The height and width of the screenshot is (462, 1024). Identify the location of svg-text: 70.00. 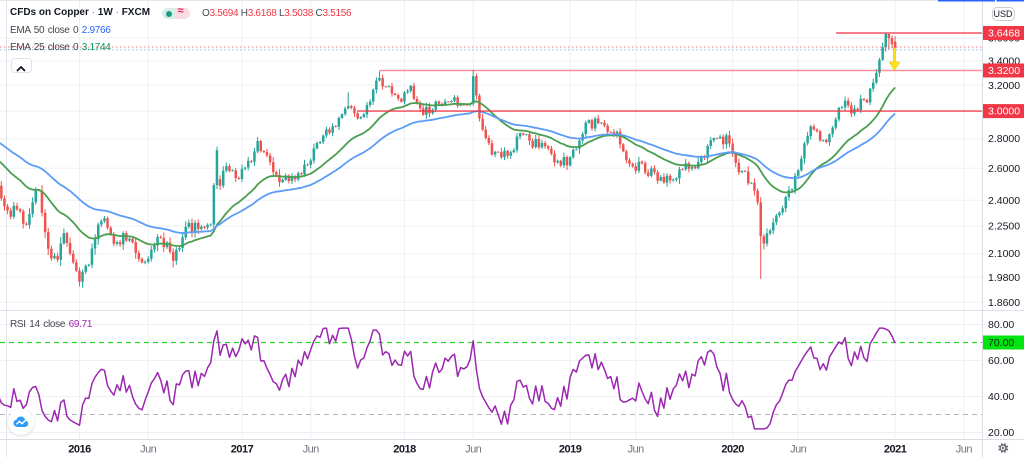
(1001, 343).